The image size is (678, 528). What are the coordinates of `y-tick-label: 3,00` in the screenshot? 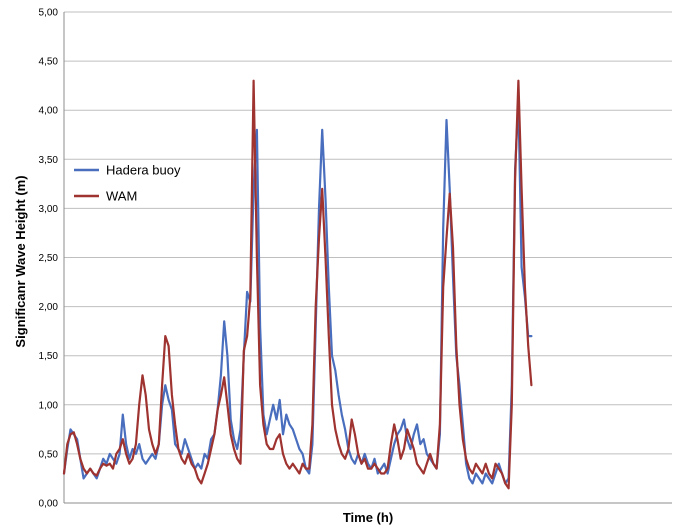 It's located at (49, 209).